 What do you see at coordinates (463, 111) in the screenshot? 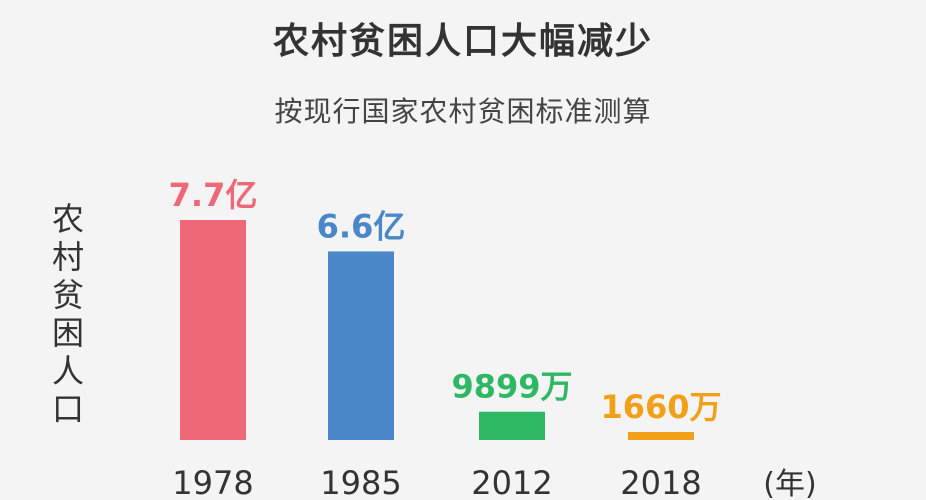
I see `chart-subtitle: 按现行国家农村贫困标准测算` at bounding box center [463, 111].